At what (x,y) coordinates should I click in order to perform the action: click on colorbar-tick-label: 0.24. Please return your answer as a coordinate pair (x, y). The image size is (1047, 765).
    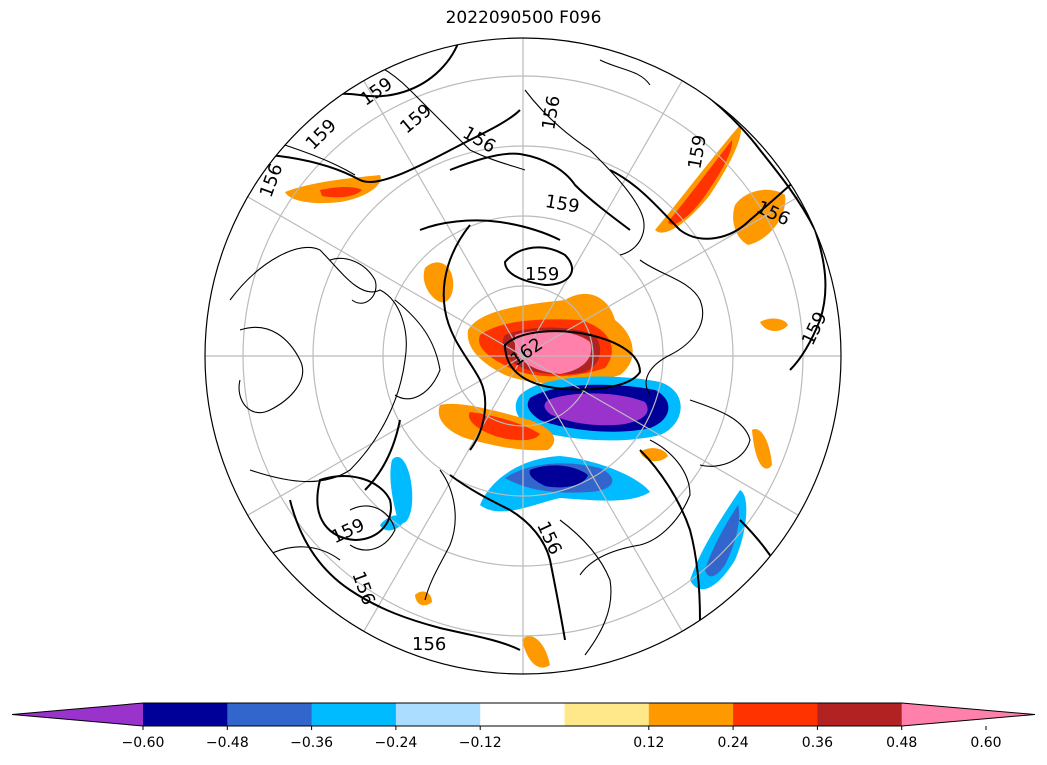
    Looking at the image, I should click on (733, 743).